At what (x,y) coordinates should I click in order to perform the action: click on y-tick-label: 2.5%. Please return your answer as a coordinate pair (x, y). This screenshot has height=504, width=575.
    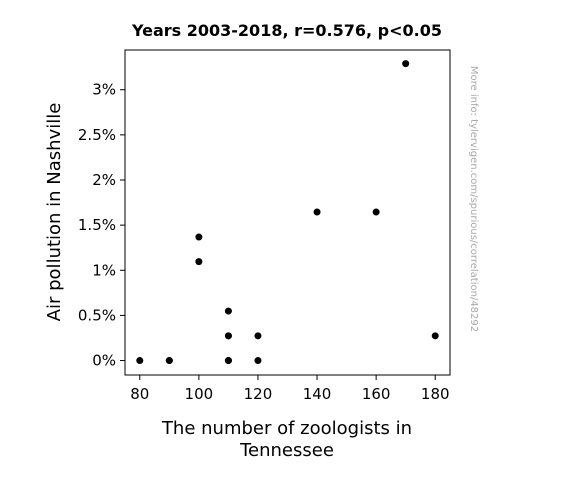
    Looking at the image, I should click on (97, 135).